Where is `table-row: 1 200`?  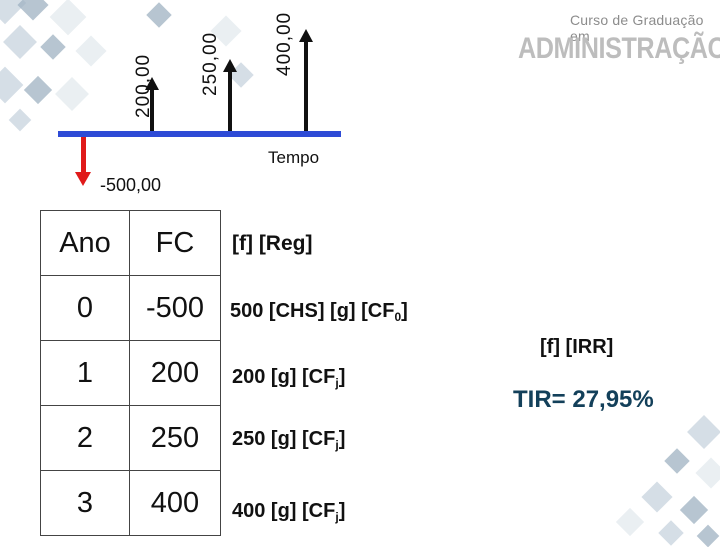
table-row: 1 200 is located at coordinates (130, 373).